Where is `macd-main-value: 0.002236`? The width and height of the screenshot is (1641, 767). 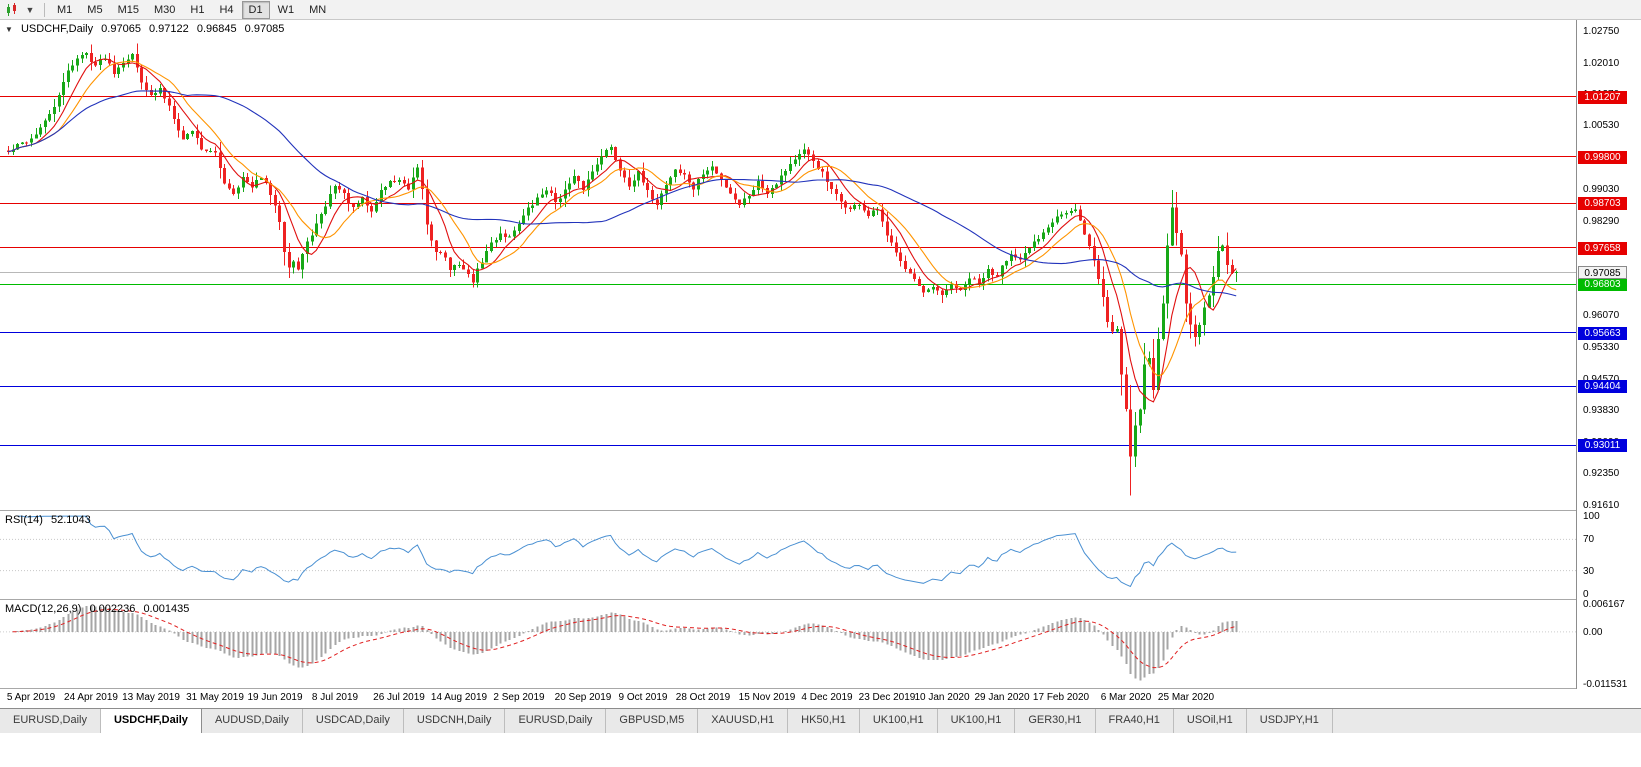 macd-main-value: 0.002236 is located at coordinates (112, 609).